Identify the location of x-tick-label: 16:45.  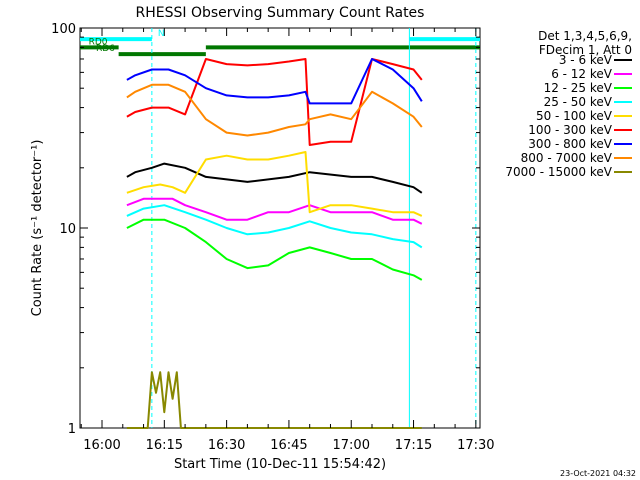
(288, 445).